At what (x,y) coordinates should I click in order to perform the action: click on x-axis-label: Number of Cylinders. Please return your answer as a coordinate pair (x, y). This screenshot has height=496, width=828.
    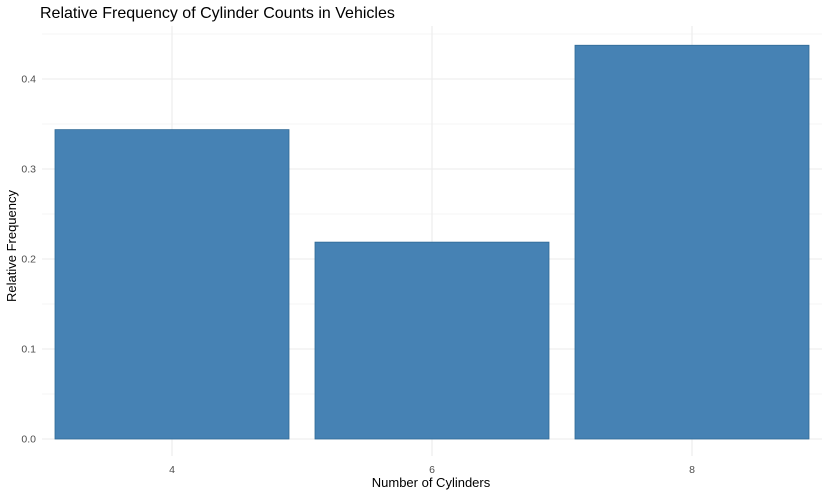
    Looking at the image, I should click on (431, 482).